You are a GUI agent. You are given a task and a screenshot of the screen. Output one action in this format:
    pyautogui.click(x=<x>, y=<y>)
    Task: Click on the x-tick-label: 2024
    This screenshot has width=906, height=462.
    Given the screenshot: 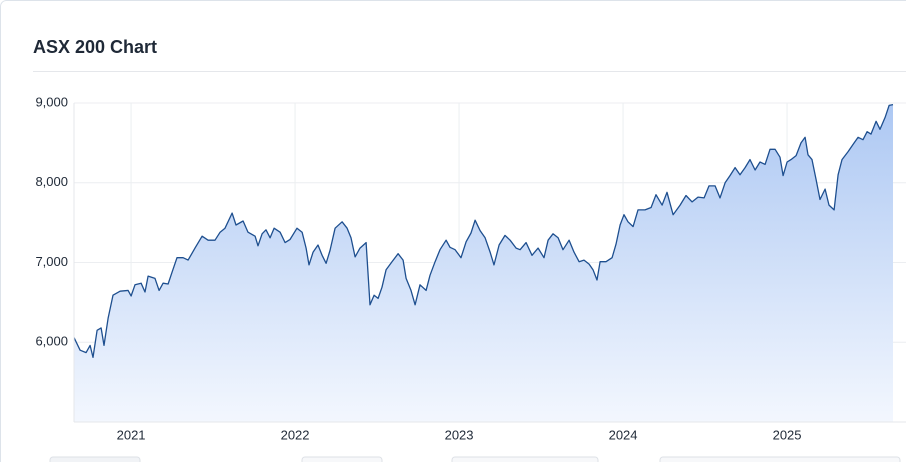 What is the action you would take?
    pyautogui.click(x=623, y=434)
    